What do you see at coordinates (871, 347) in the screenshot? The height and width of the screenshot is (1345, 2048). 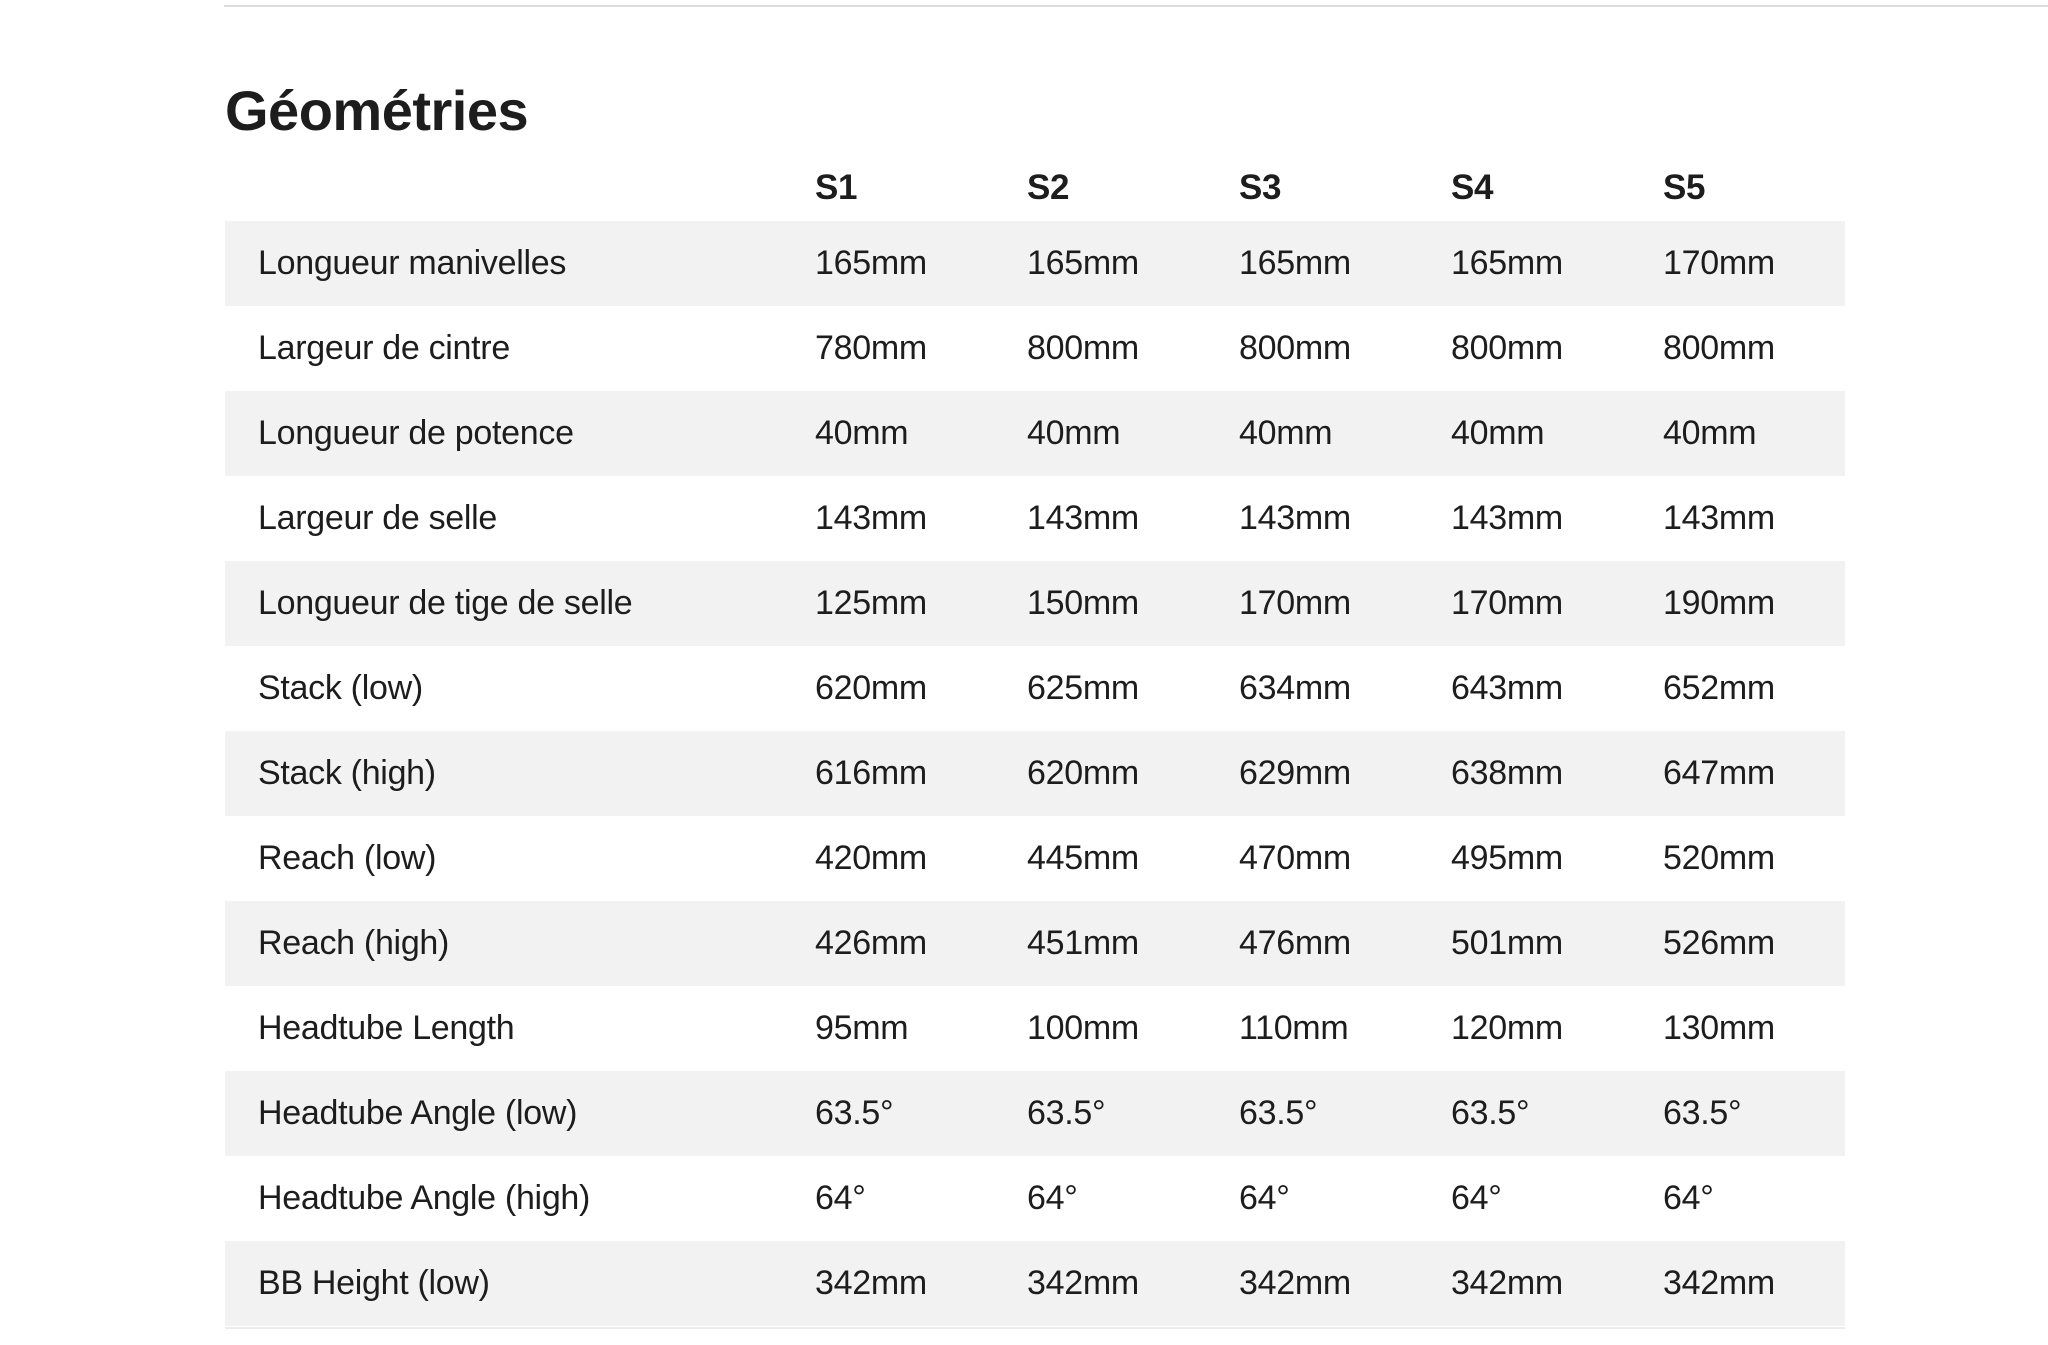 I see `row-value: 780mm` at bounding box center [871, 347].